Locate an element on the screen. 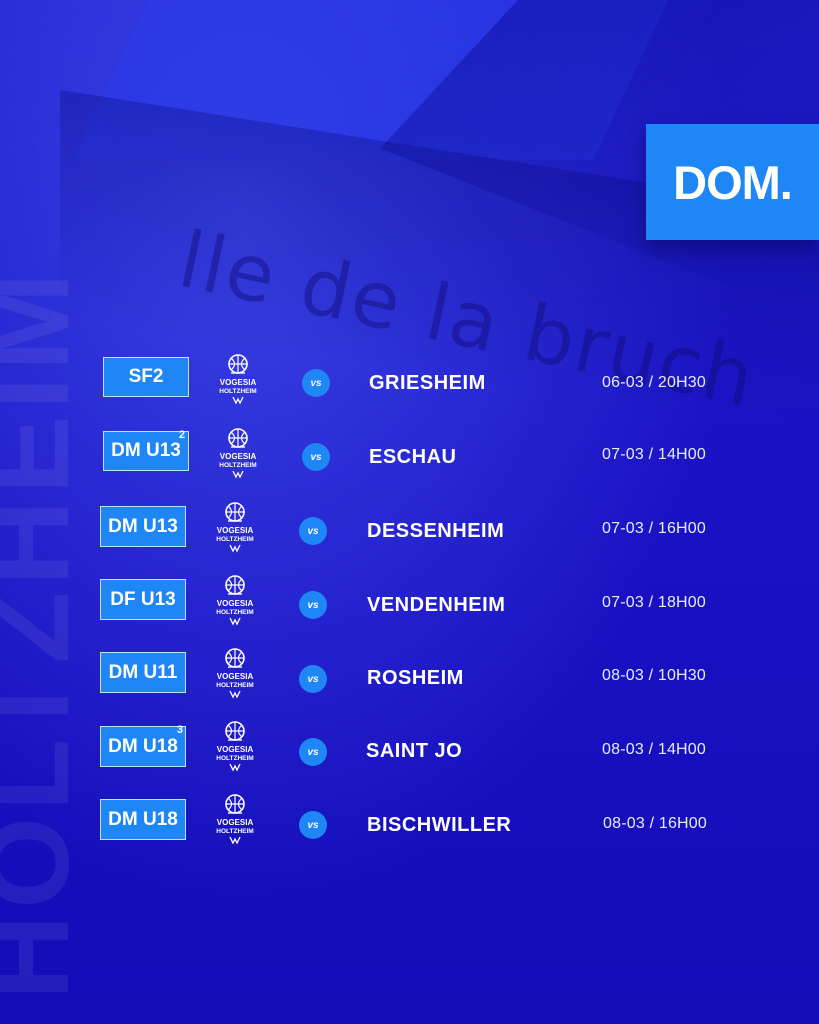 This screenshot has height=1024, width=819. dom-badge: DOM. is located at coordinates (732, 182).